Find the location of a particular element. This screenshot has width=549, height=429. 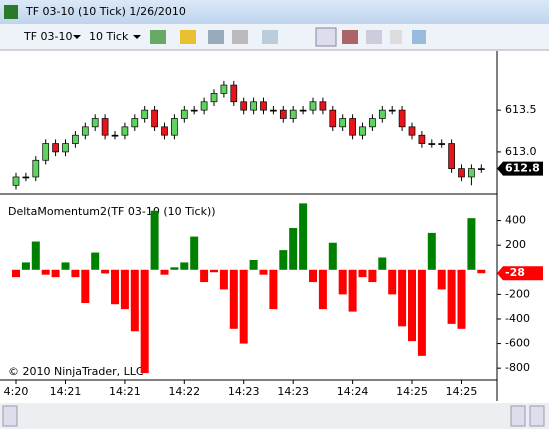

y-tick-label: 613.5 is located at coordinates (521, 109).